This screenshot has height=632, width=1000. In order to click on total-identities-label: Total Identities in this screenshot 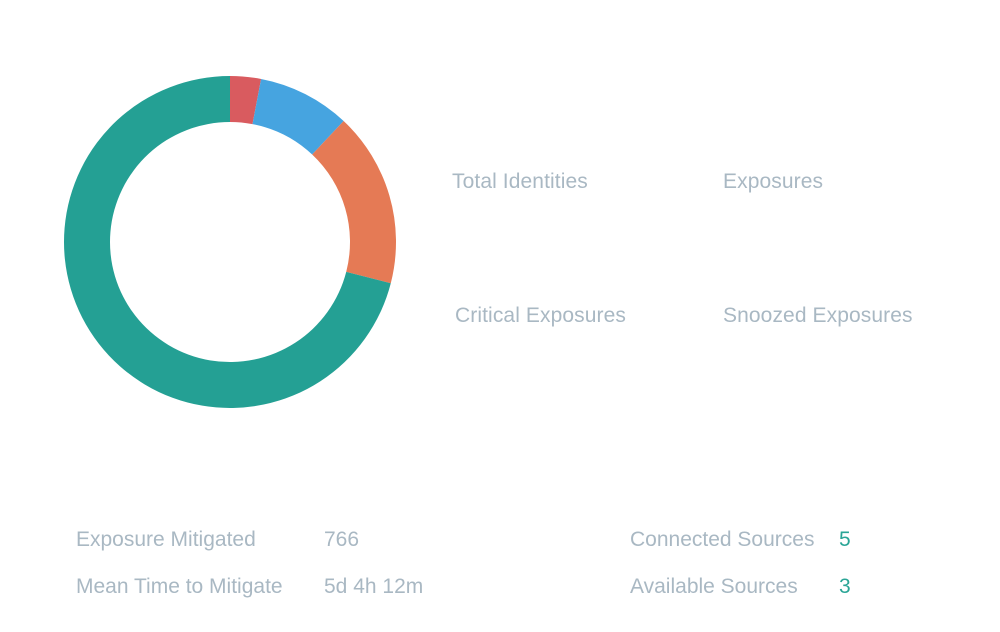, I will do `click(520, 181)`.